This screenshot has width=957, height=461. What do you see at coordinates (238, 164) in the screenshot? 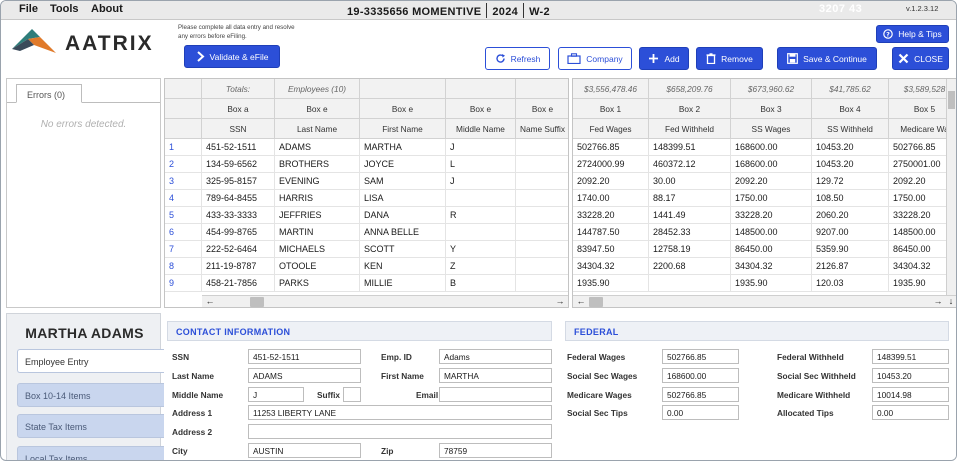
I see `table-cell: 134-59-6562` at bounding box center [238, 164].